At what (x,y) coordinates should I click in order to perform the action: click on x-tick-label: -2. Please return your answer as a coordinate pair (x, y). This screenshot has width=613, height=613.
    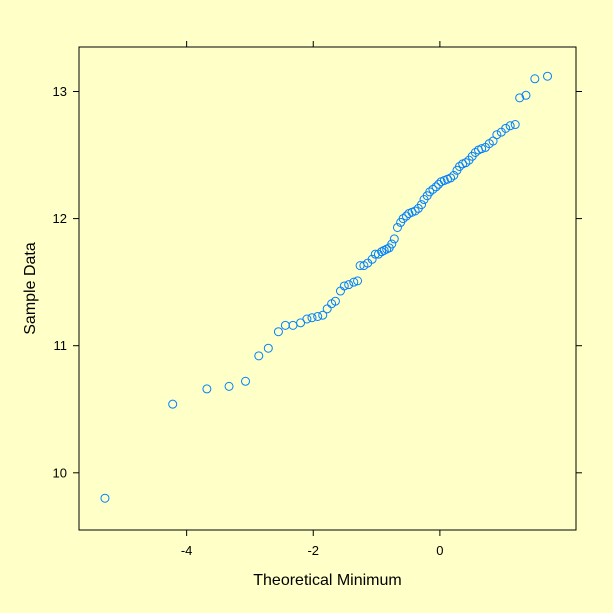
    Looking at the image, I should click on (313, 550).